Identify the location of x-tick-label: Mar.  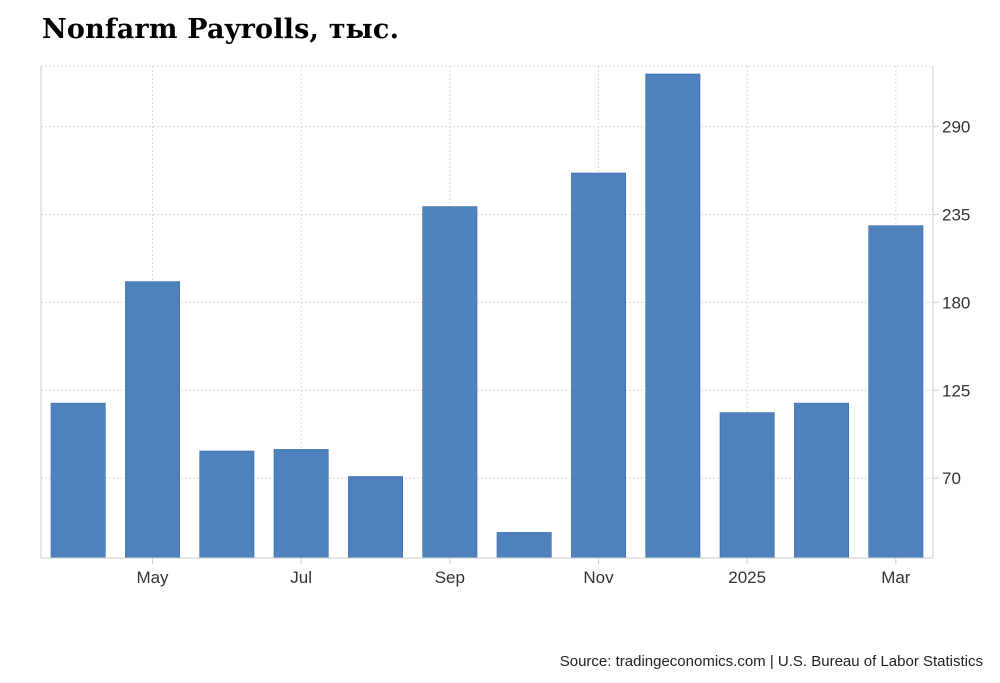
(896, 577).